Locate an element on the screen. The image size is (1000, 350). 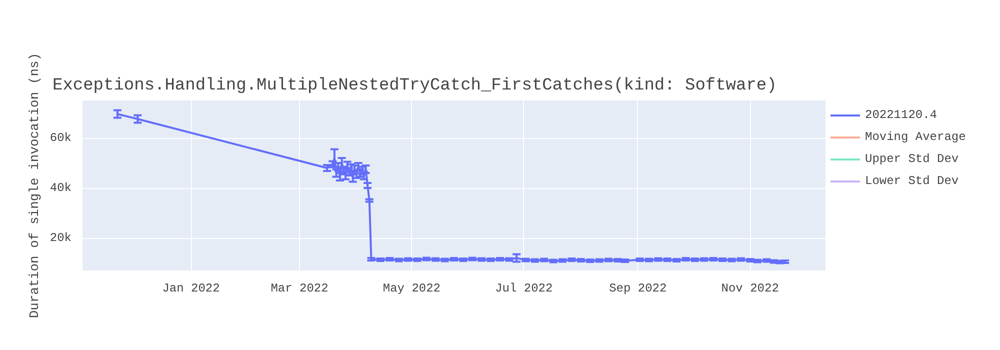
chart-title: Exceptions.Handling.MultipleNestedTryCatch_FirstCatches(kind: Software) is located at coordinates (414, 86).